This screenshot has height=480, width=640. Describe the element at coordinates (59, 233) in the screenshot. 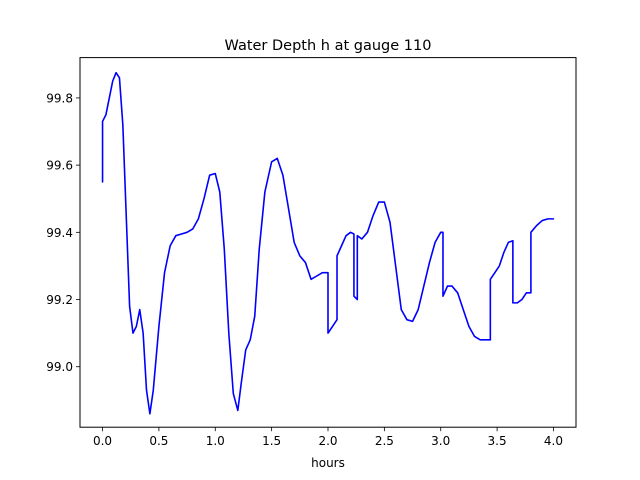

I see `y-tick-label: 99.4` at that location.